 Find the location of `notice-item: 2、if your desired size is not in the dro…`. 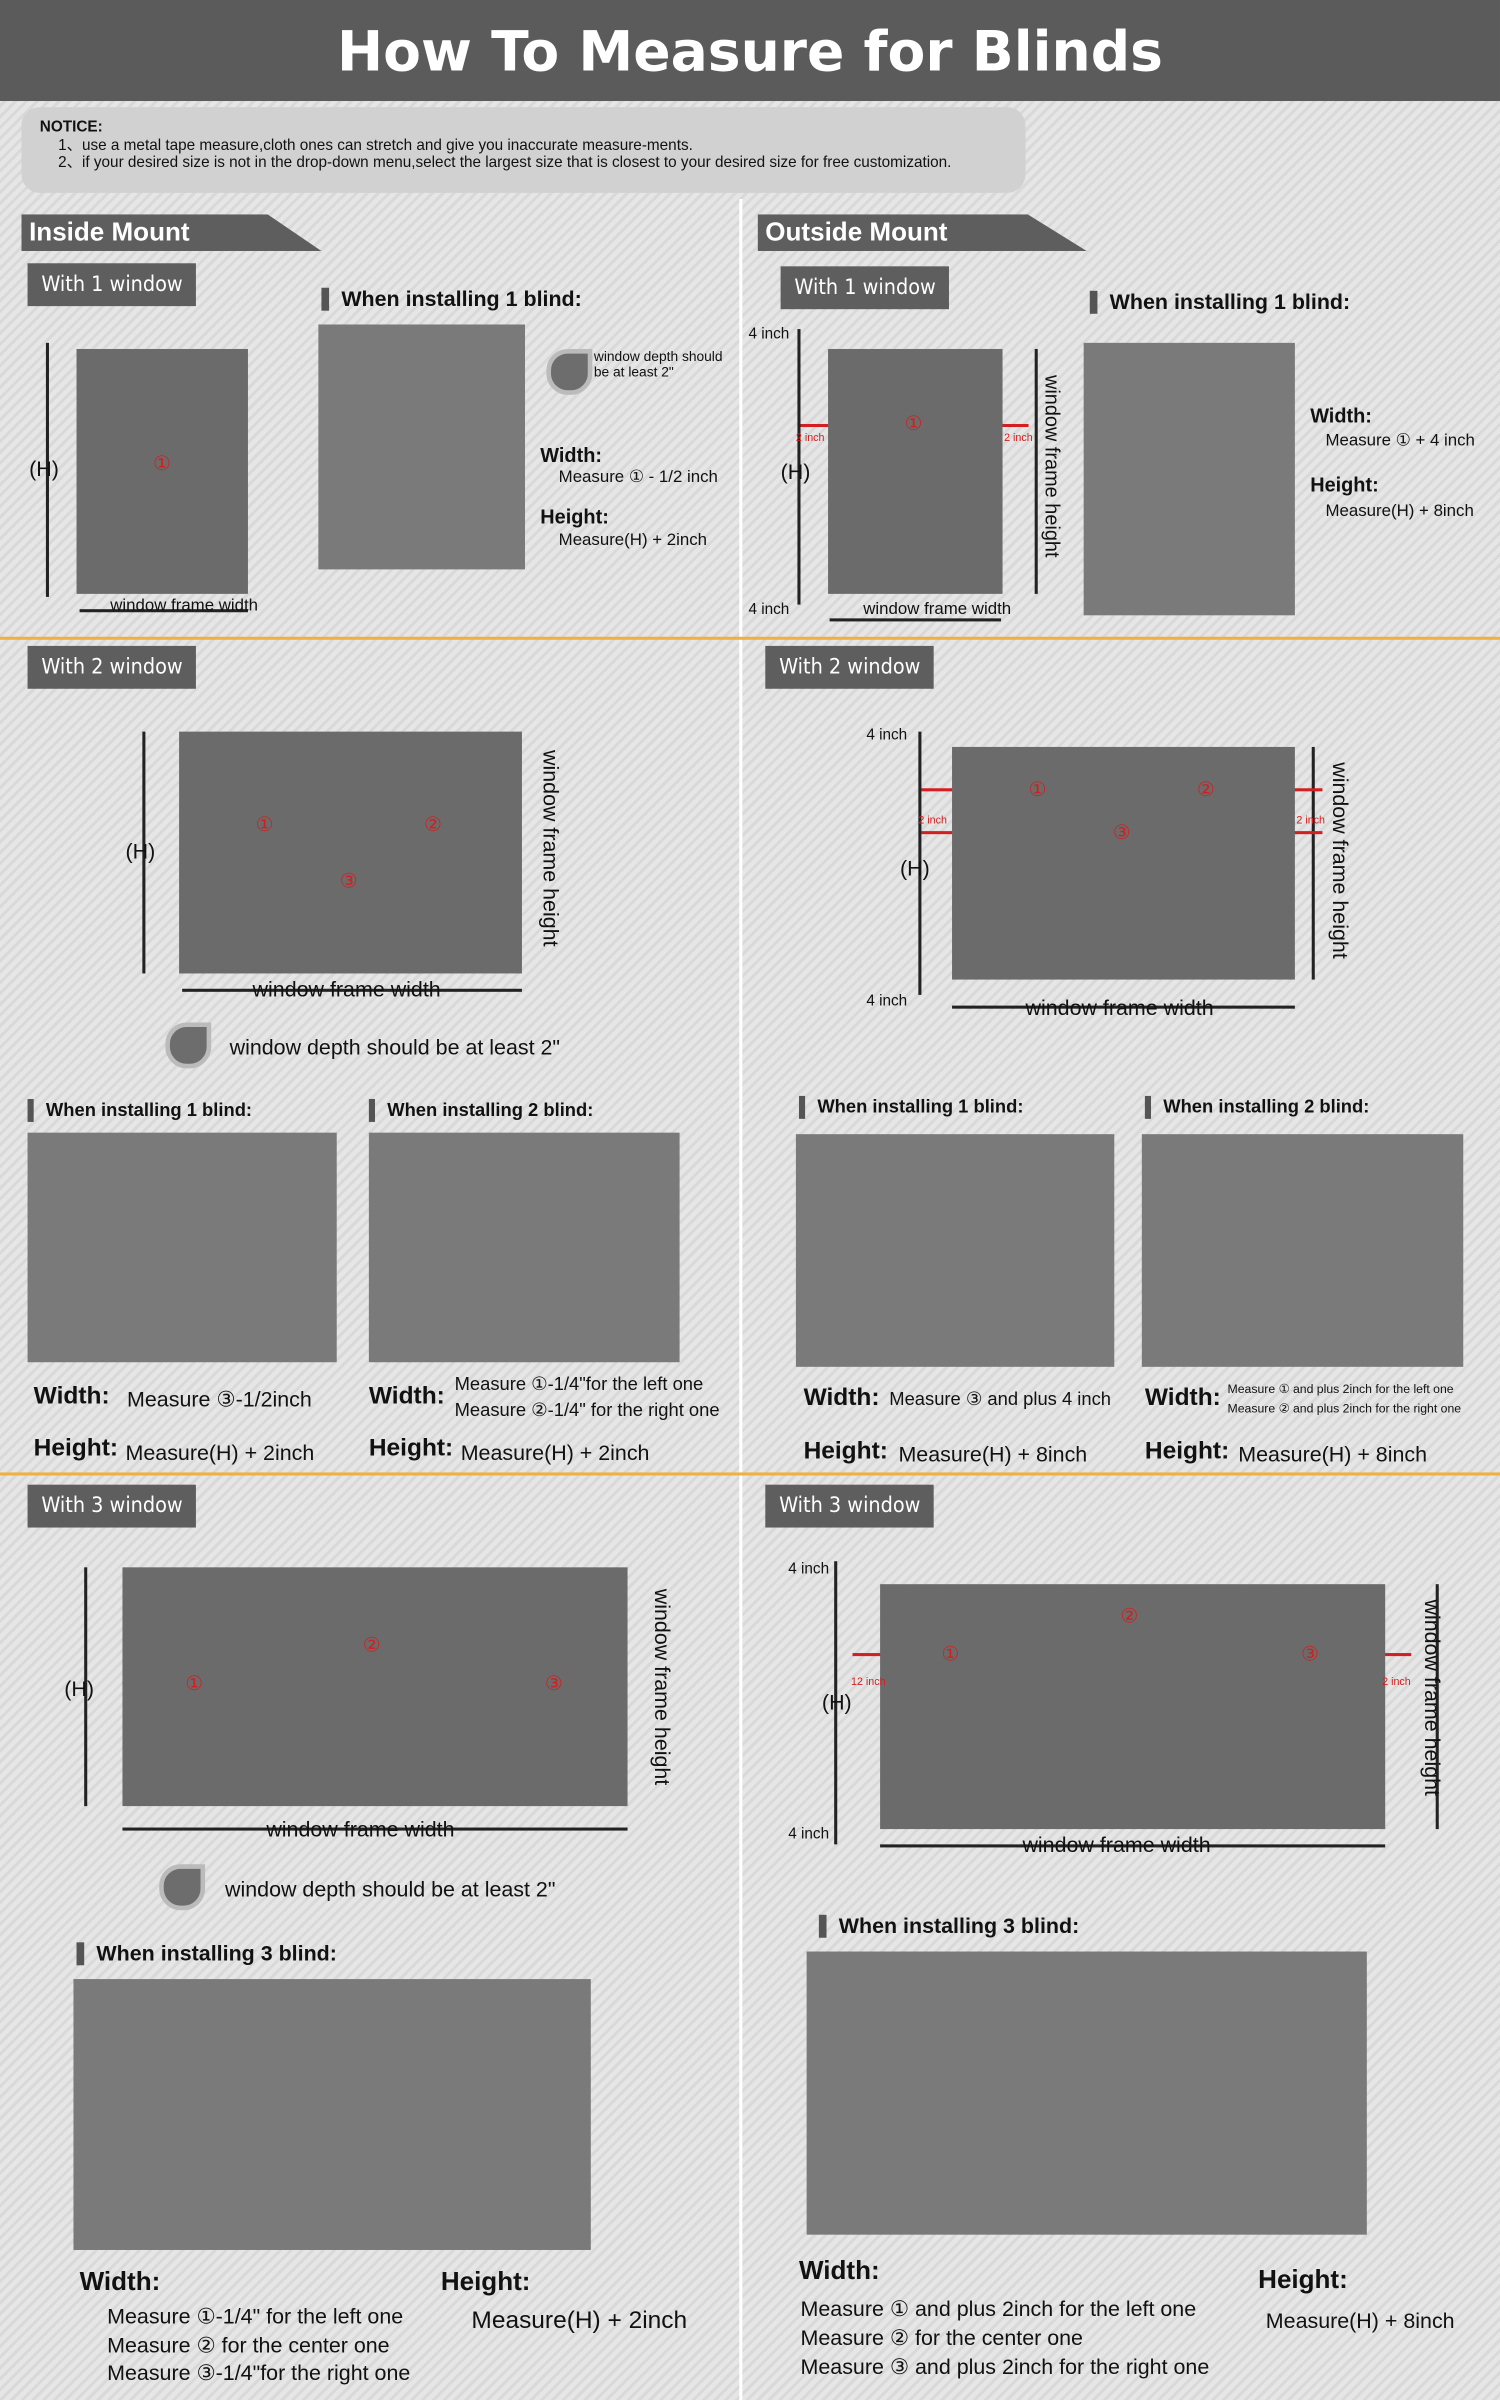

notice-item: 2、if your desired size is not in the dro… is located at coordinates (505, 163).